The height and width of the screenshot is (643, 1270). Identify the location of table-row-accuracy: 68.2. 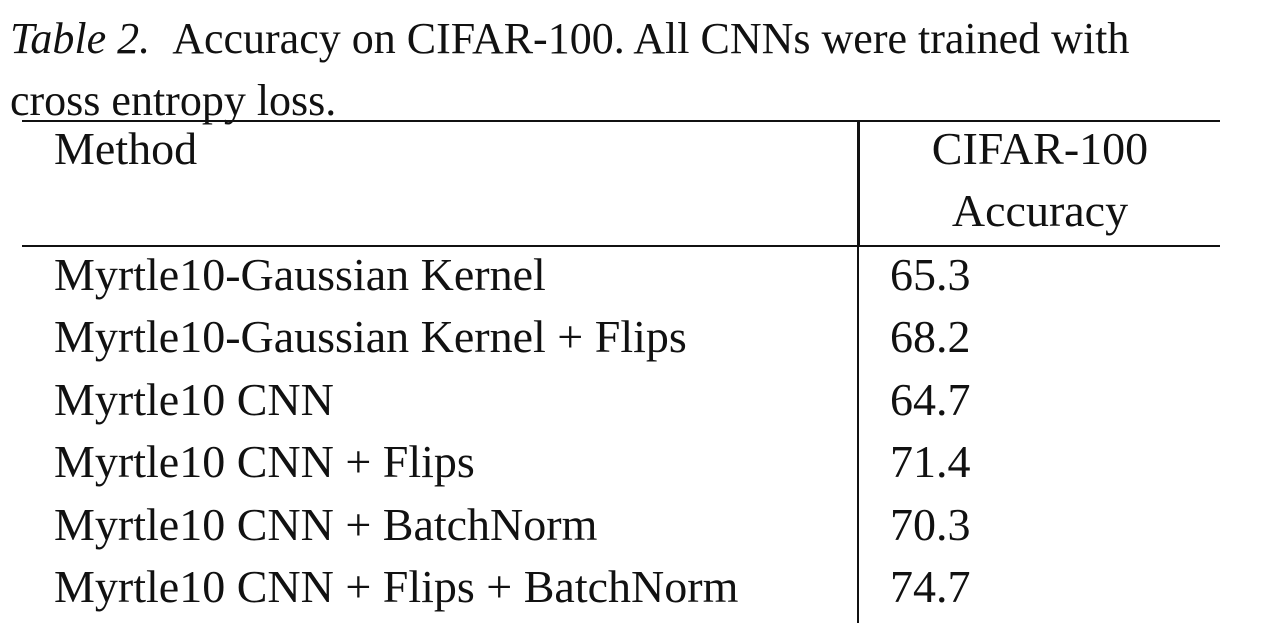
(930, 336).